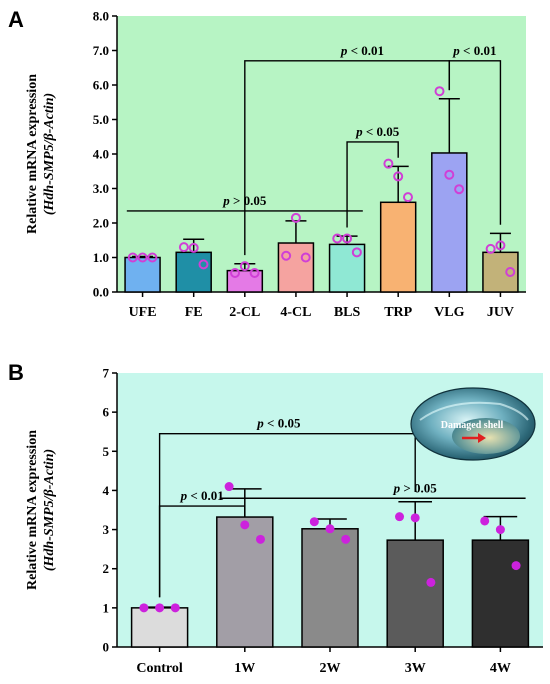 This screenshot has height=684, width=550. What do you see at coordinates (143, 312) in the screenshot?
I see `x-tick-label-ufe: UFE` at bounding box center [143, 312].